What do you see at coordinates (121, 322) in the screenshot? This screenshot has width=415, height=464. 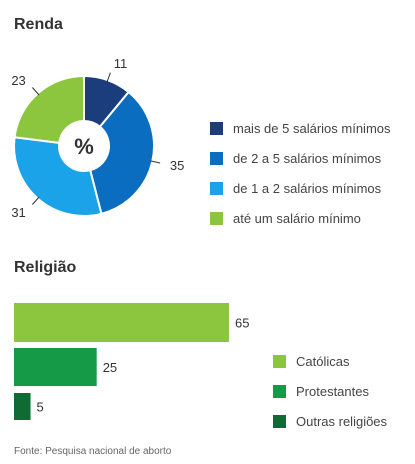 I see `bar-catolicas` at bounding box center [121, 322].